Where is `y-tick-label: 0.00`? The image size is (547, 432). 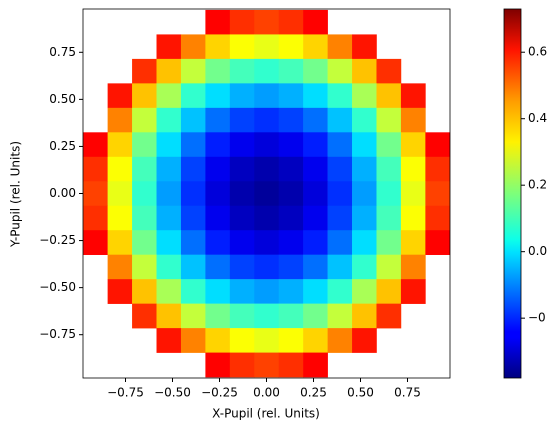 y-tick-label: 0.00 is located at coordinates (62, 193).